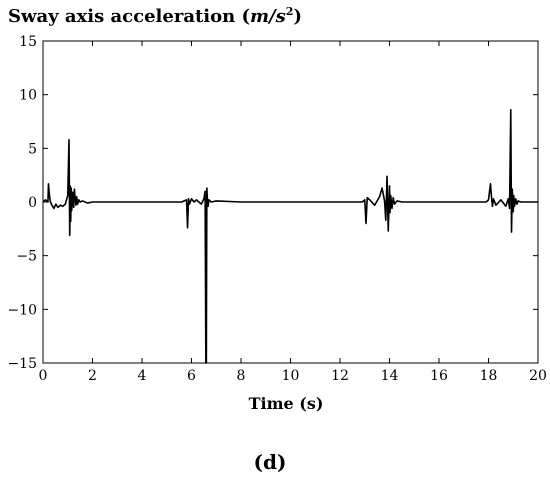 This screenshot has height=477, width=550. Describe the element at coordinates (43, 376) in the screenshot. I see `x-tick-label: 0` at that location.